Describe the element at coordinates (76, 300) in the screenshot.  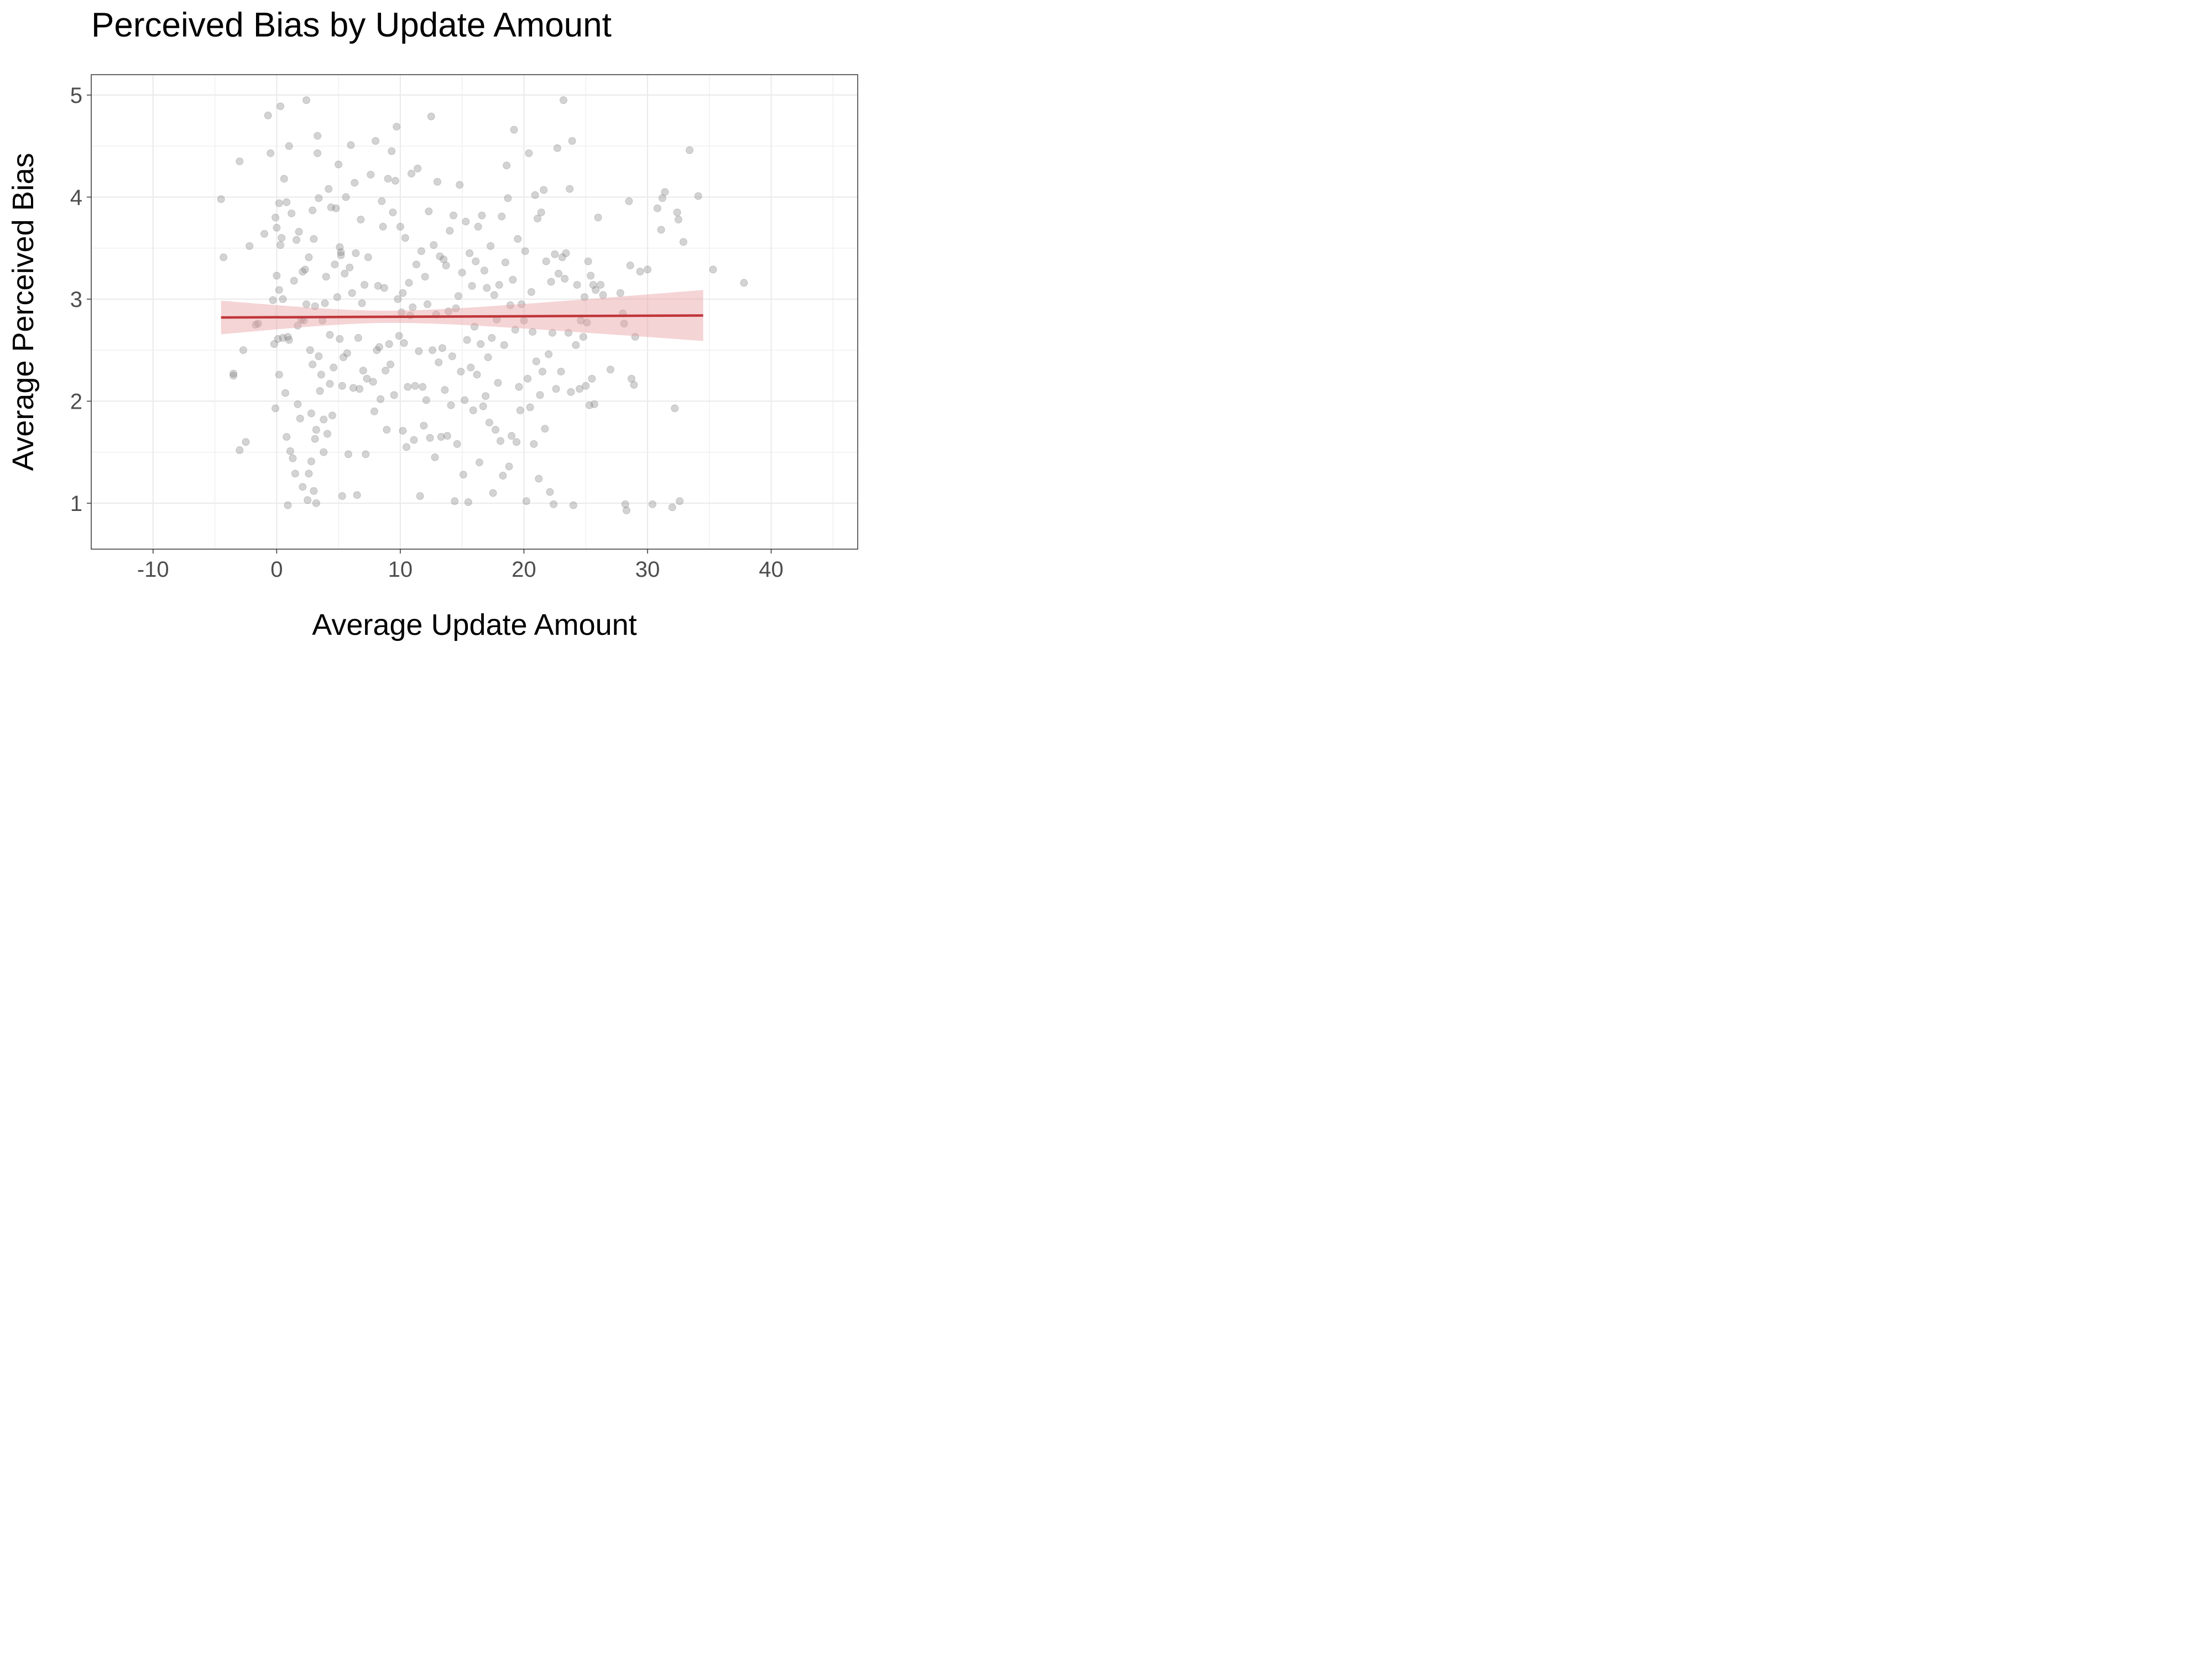
I see `y-tick-label: 3` at that location.